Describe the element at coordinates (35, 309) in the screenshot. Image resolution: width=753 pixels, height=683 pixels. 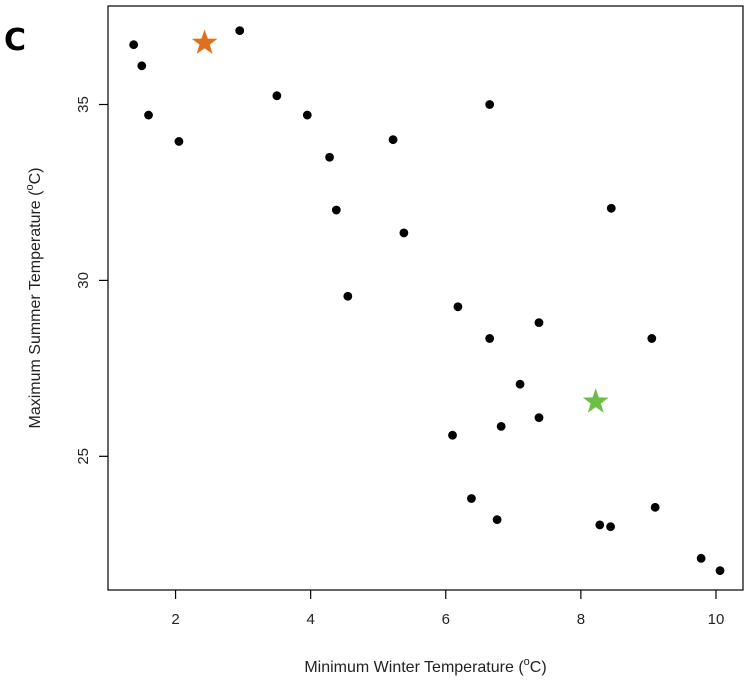
I see `y-axis-label-prefix: Maximum Summer Temperature (` at that location.